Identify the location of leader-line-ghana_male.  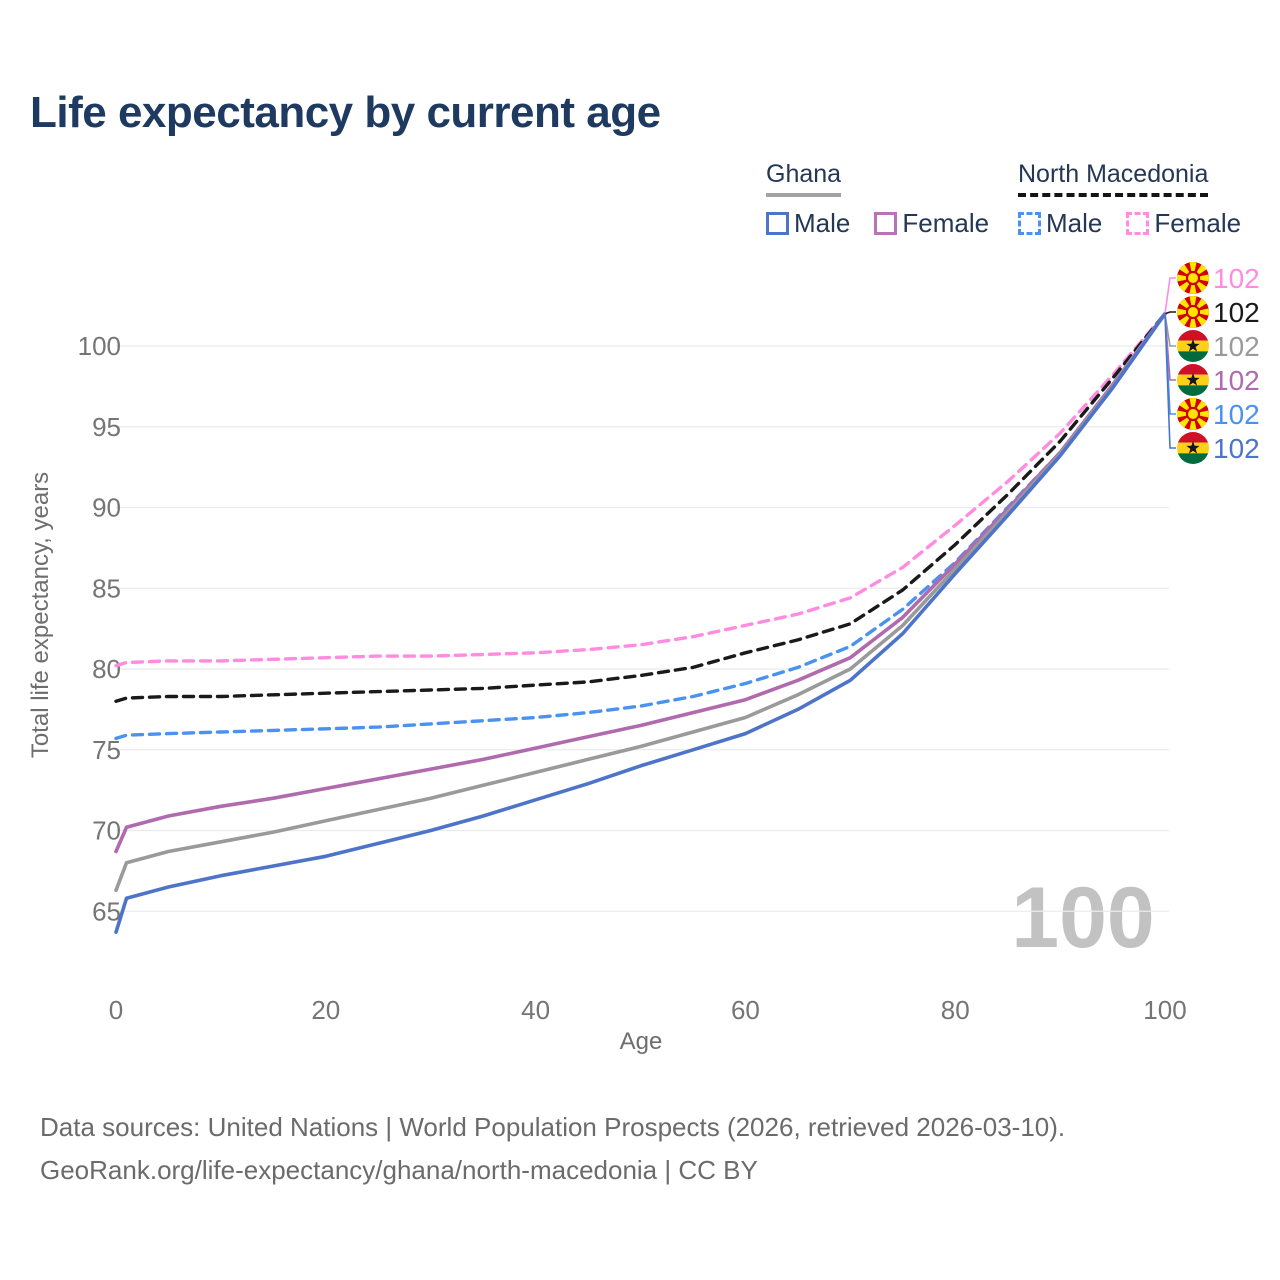
(1170, 381).